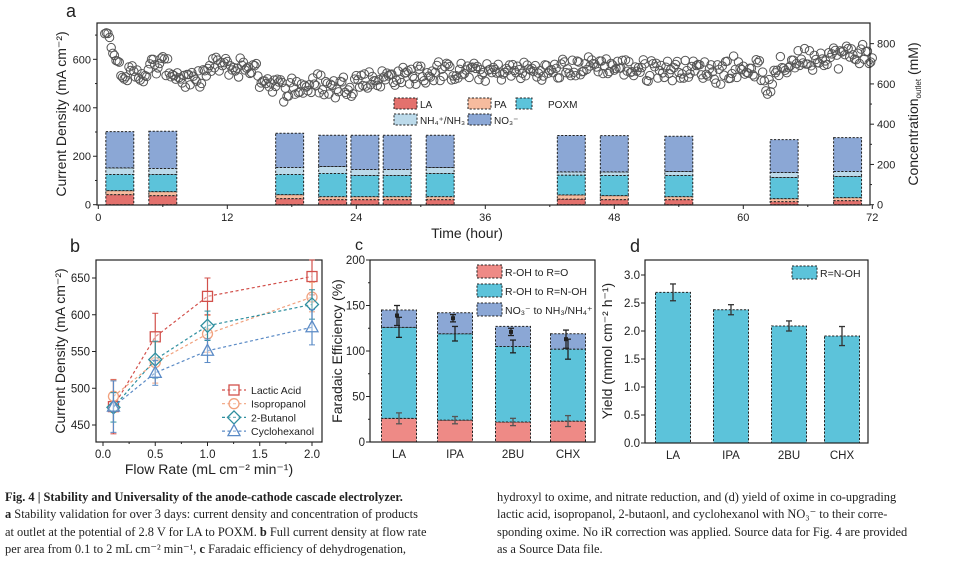 This screenshot has width=967, height=571. Describe the element at coordinates (103, 455) in the screenshot. I see `tick-label-x: 0.0` at that location.